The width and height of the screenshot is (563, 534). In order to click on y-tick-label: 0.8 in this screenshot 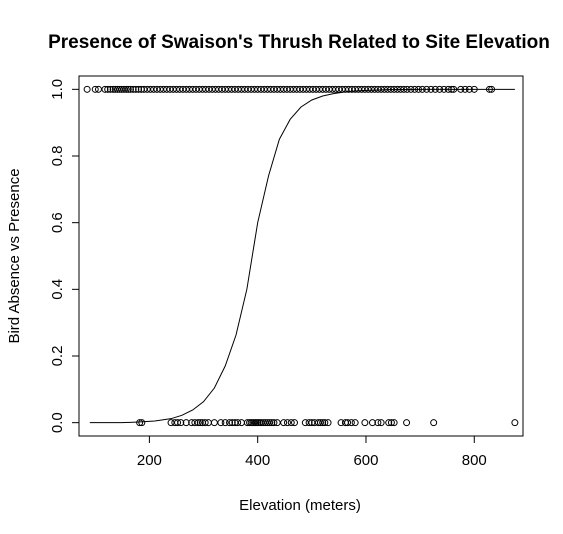, I will do `click(57, 156)`.